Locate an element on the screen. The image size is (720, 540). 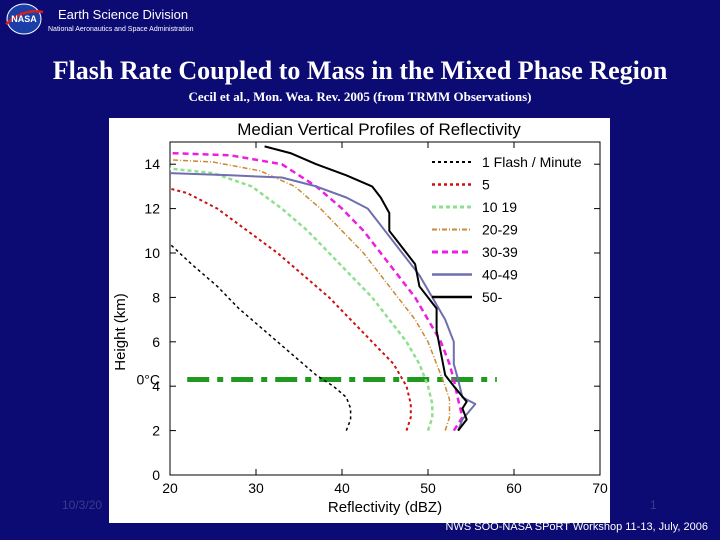
legend-label-2: 10 19 is located at coordinates (499, 207).